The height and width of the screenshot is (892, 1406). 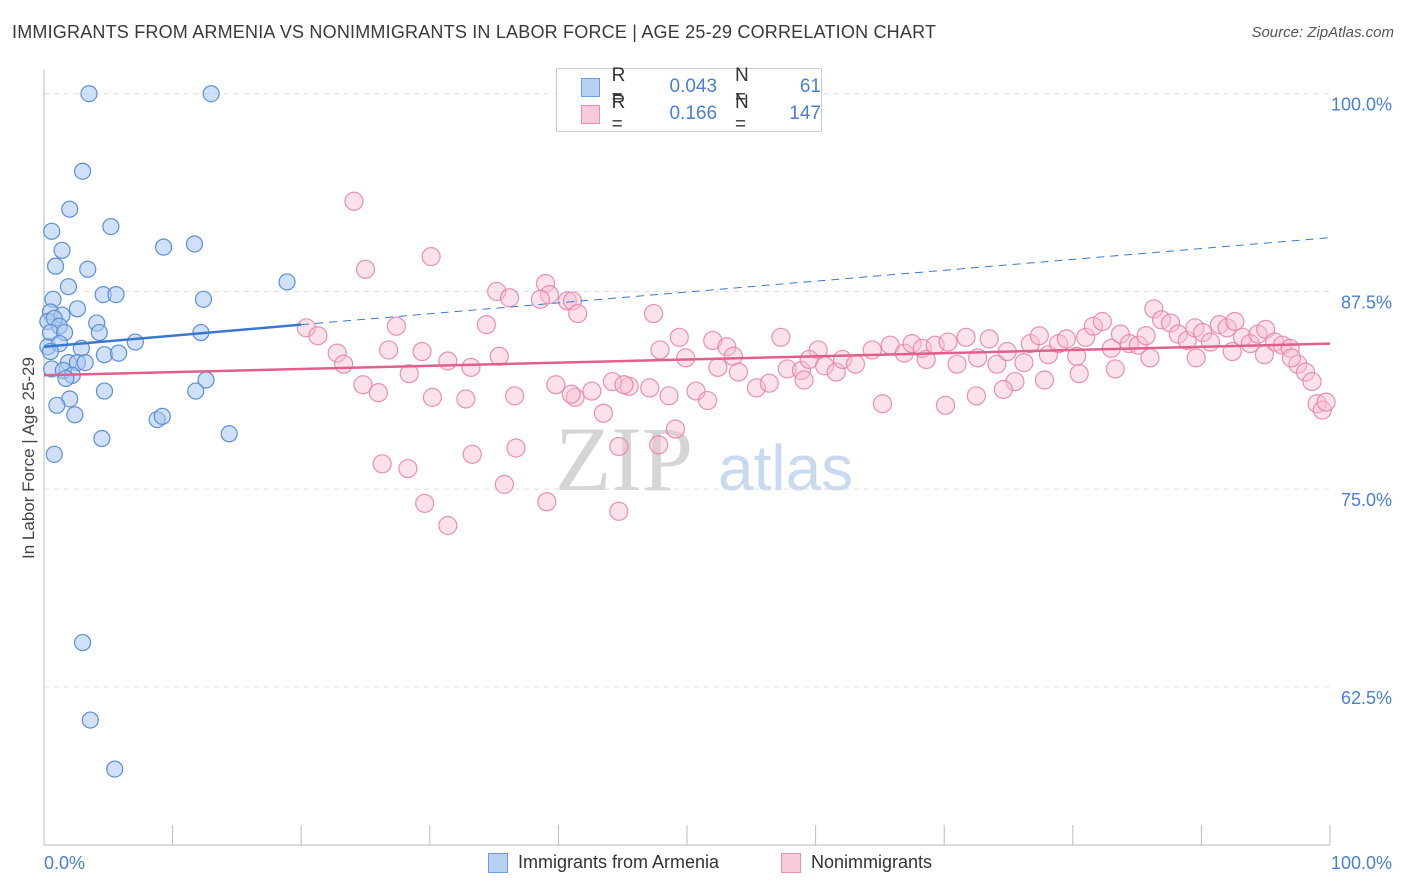 What do you see at coordinates (1361, 105) in the screenshot?
I see `y-tick-label: 100.0%` at bounding box center [1361, 105].